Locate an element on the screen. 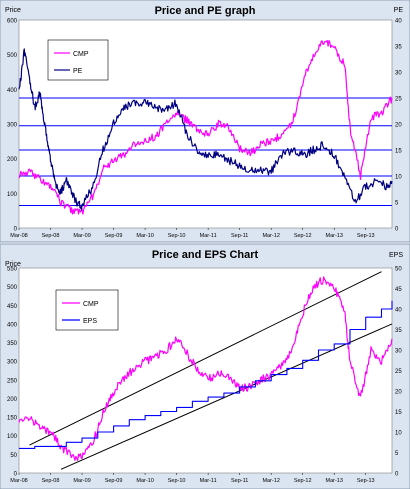 This screenshot has width=410, height=489. y2-tick-label: 45 is located at coordinates (398, 290).